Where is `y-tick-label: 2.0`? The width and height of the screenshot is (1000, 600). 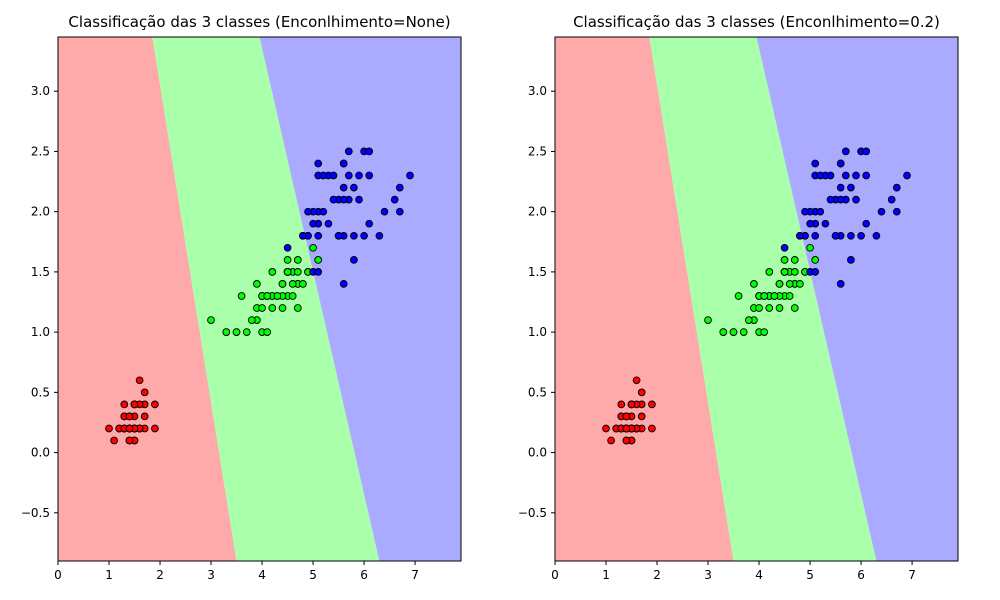 y-tick-label: 2.0 is located at coordinates (537, 212).